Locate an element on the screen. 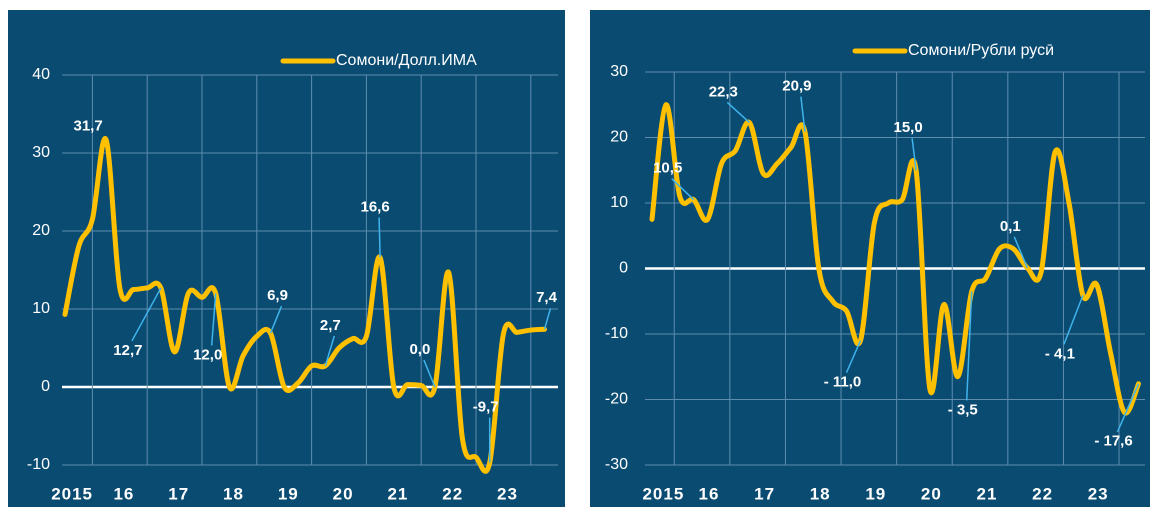 The height and width of the screenshot is (510, 1155). data-label: - 4,1 is located at coordinates (1060, 353).